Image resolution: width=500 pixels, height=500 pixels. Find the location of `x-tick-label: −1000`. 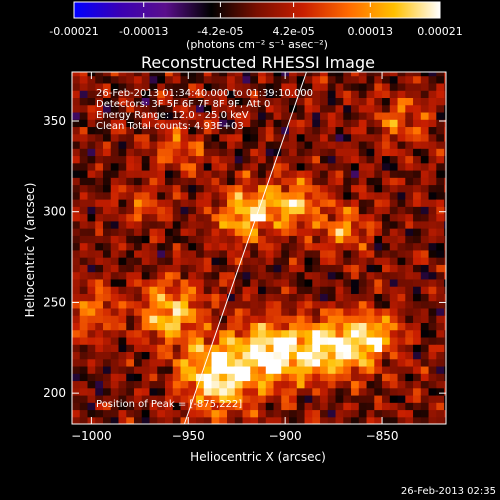

x-tick-label: −1000 is located at coordinates (91, 436).